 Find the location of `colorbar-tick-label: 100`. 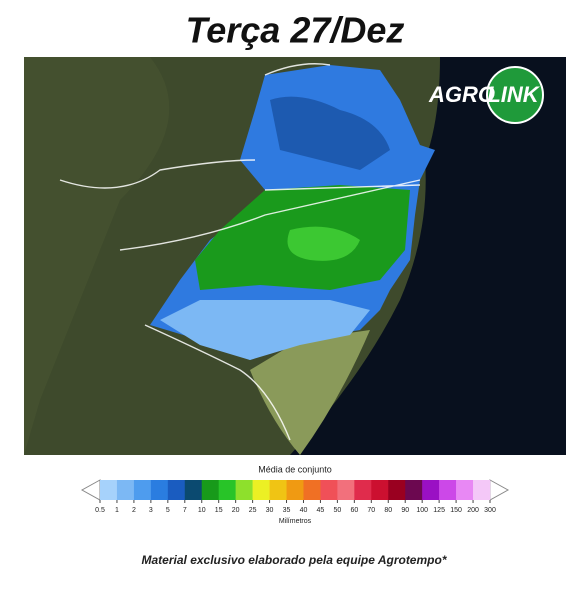

colorbar-tick-label: 100 is located at coordinates (422, 510).